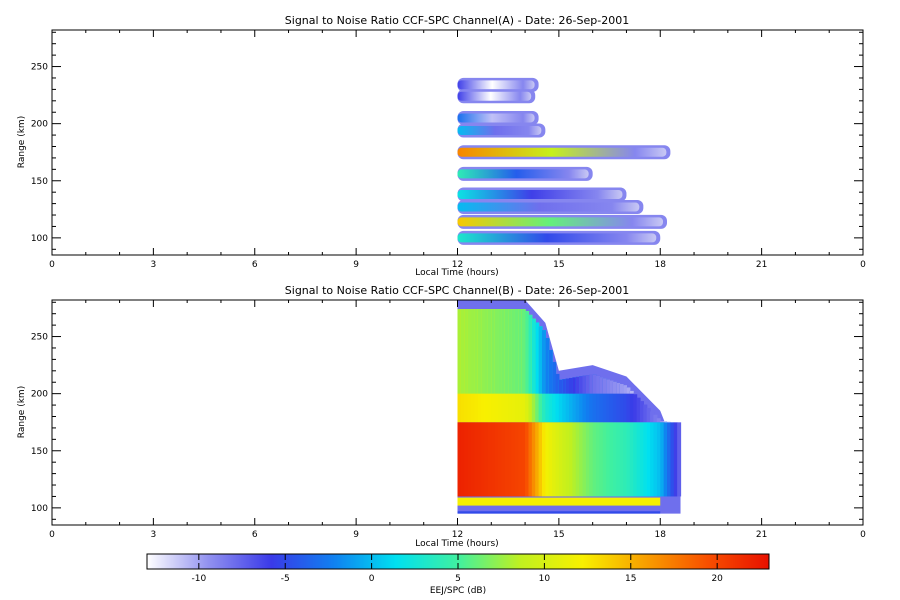 The width and height of the screenshot is (900, 600). What do you see at coordinates (22, 412) in the screenshot?
I see `panel-b-ylabel: Range (km)` at bounding box center [22, 412].